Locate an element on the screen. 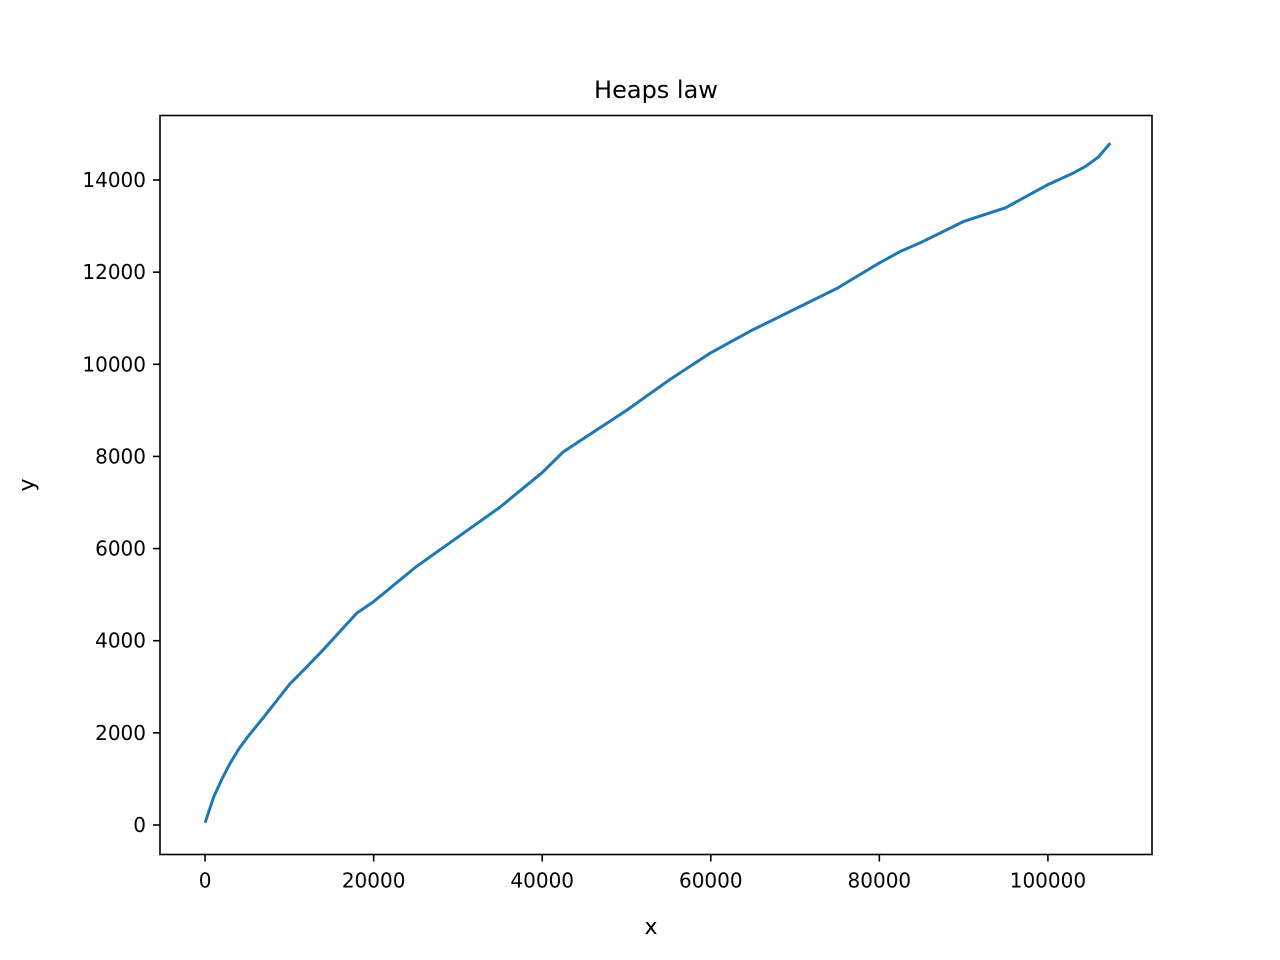  x-tick-label: 60000 is located at coordinates (711, 881).